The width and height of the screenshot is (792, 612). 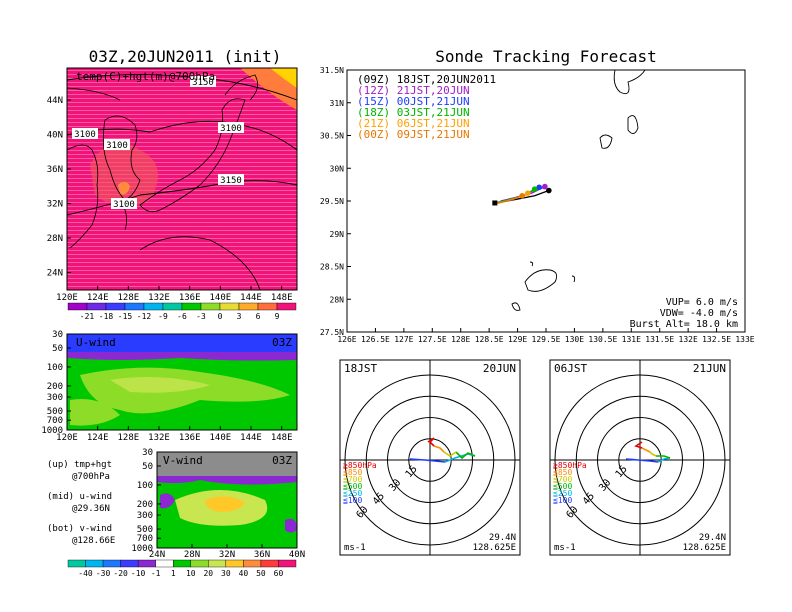 What do you see at coordinates (103, 573) in the screenshot?
I see `colorbar-label: -30` at bounding box center [103, 573].